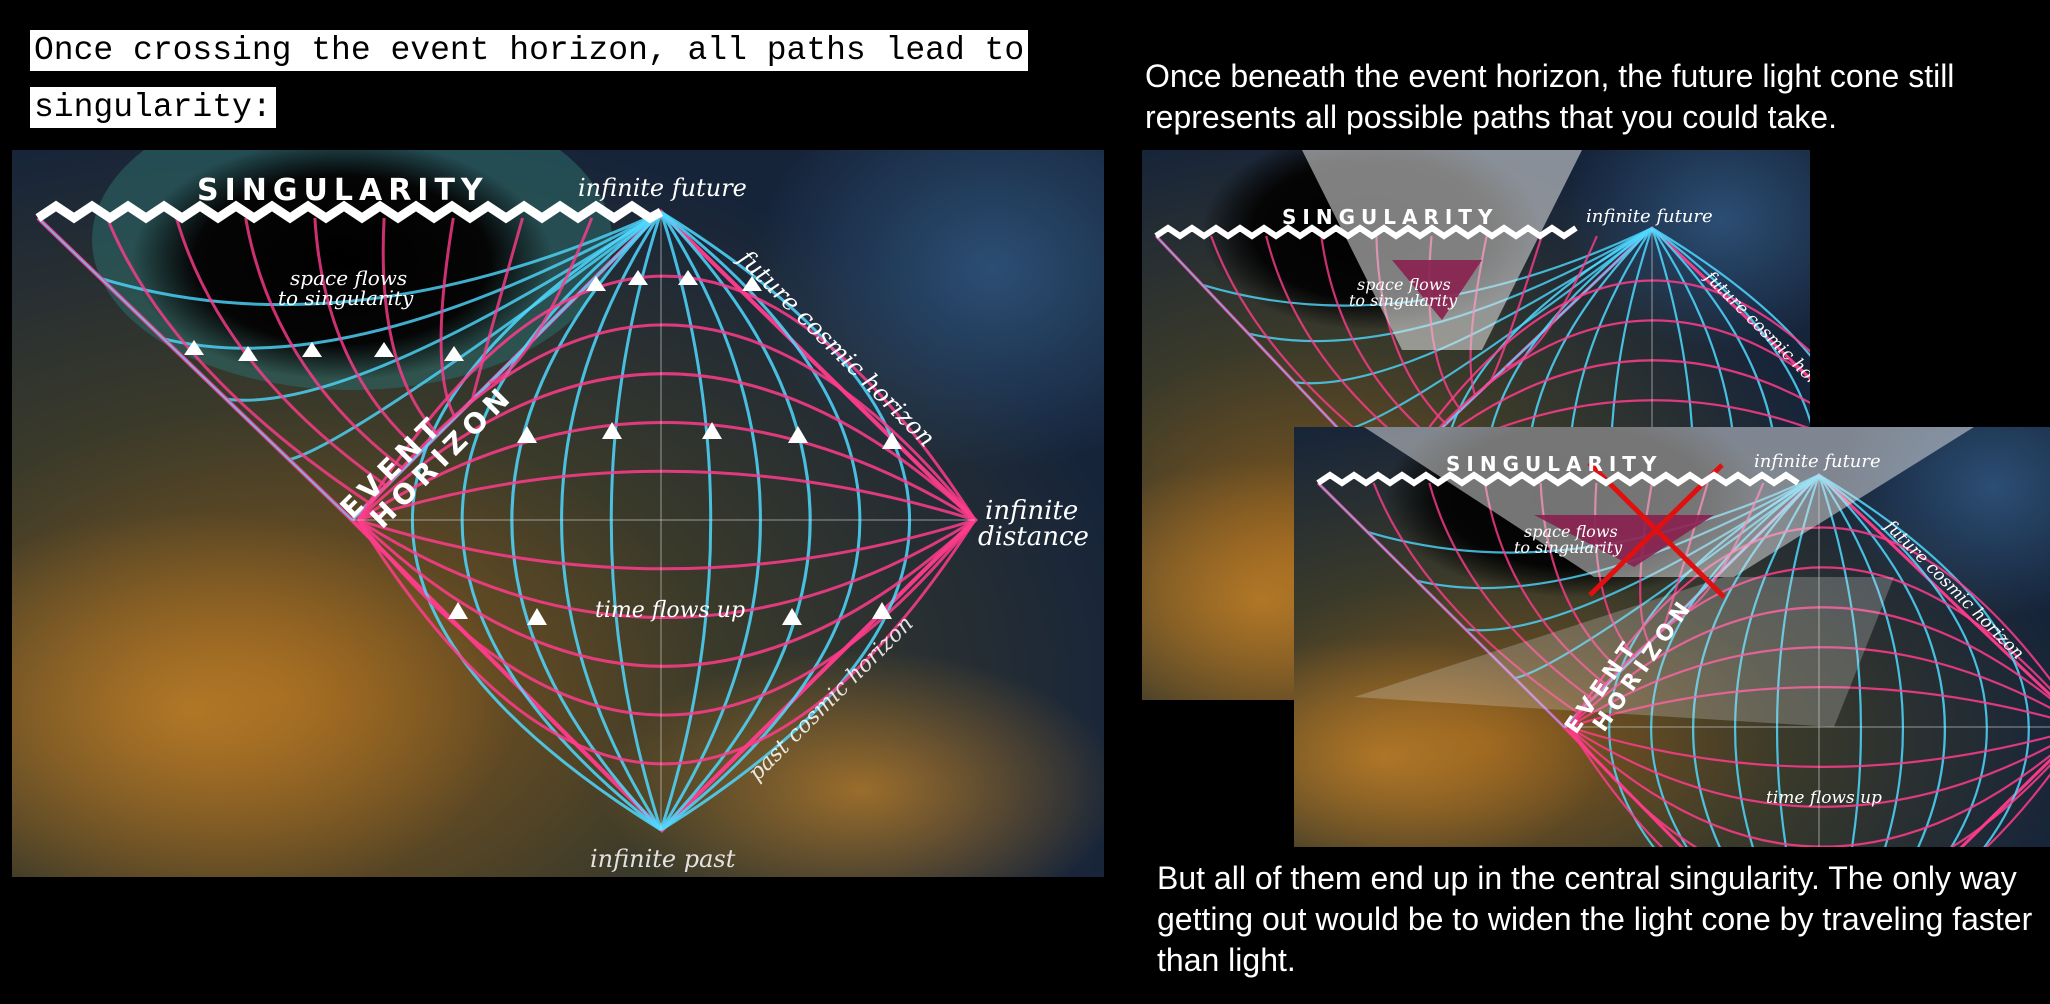 This screenshot has height=1004, width=2050. What do you see at coordinates (1033, 537) in the screenshot?
I see `infinite-distance-label-2: distance` at bounding box center [1033, 537].